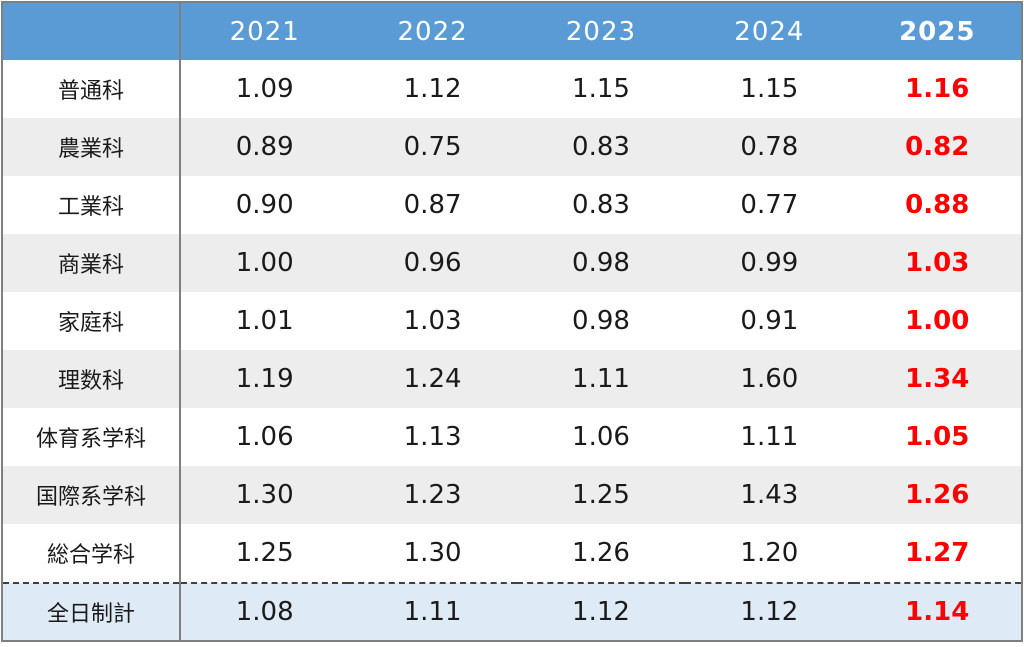 The width and height of the screenshot is (1024, 647). I want to click on value-cell: 1.60, so click(769, 379).